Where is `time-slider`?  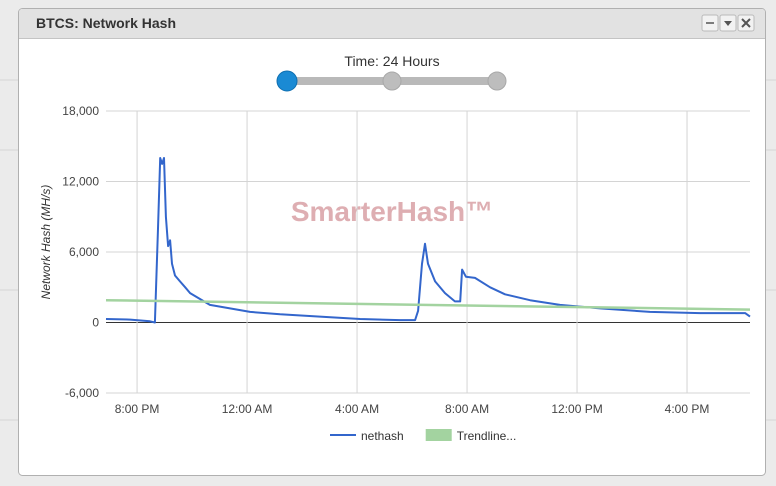 time-slider is located at coordinates (391, 81).